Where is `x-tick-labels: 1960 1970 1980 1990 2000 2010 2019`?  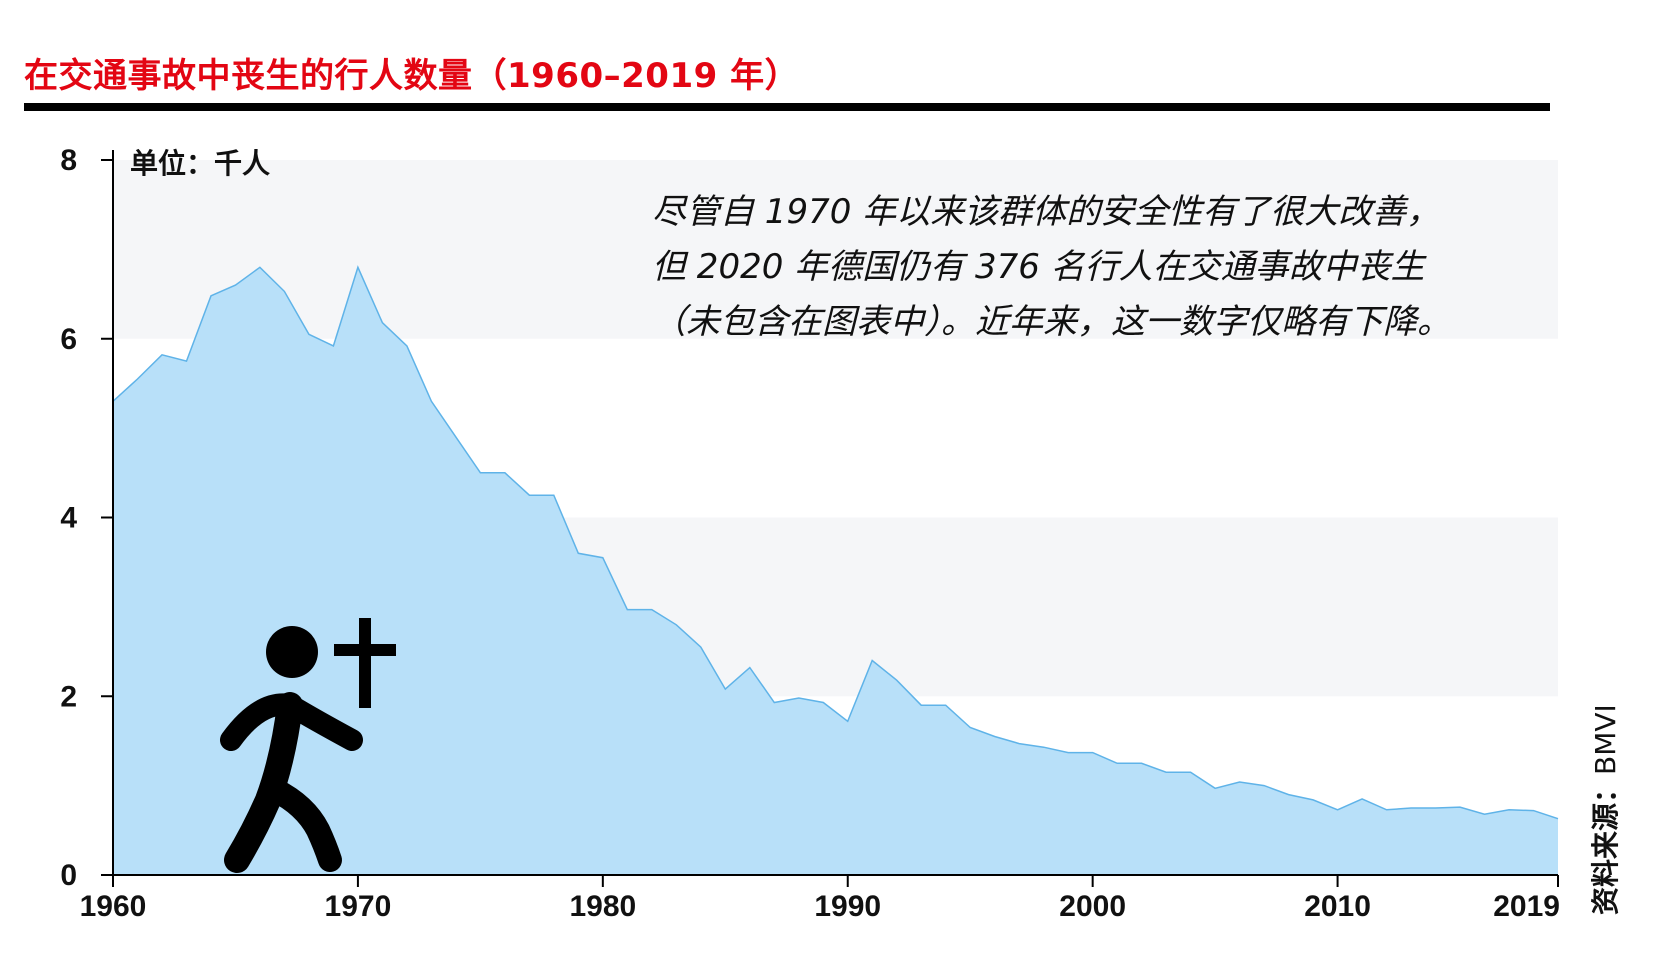 x-tick-labels: 1960 1970 1980 1990 2000 2010 2019 is located at coordinates (820, 899).